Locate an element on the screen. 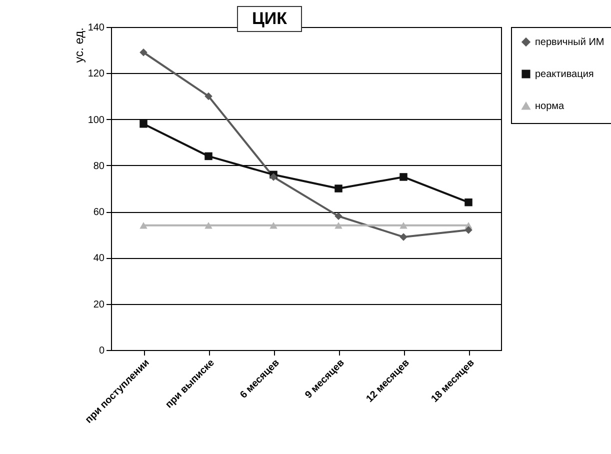 This screenshot has height=454, width=611. y-tick-label: 20 is located at coordinates (99, 304).